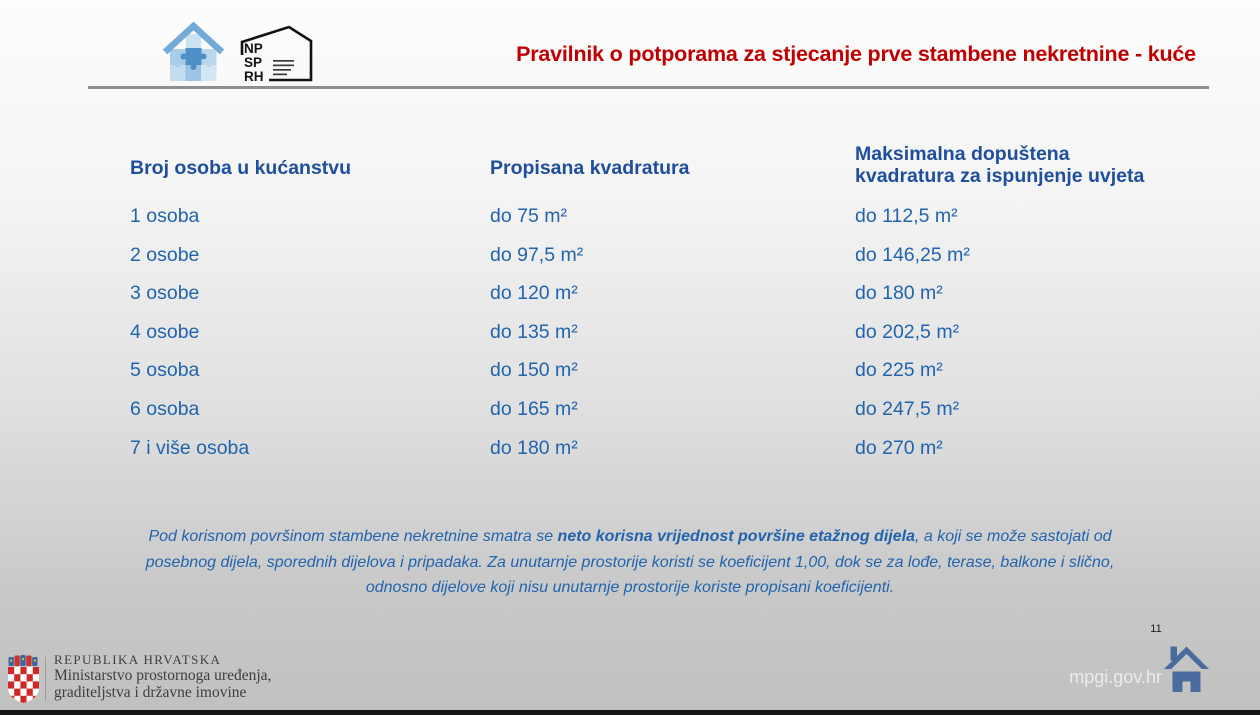  I want to click on logo-text-np: NP, so click(253, 48).